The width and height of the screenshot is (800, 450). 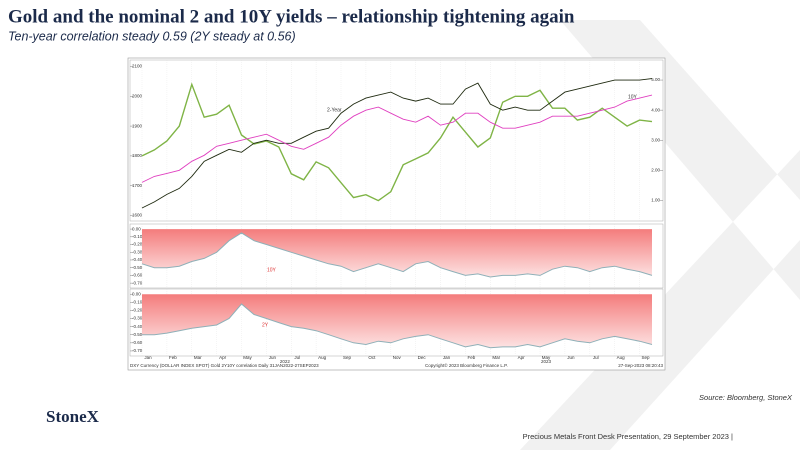 I want to click on y-tick-label: 1600, so click(x=137, y=215).